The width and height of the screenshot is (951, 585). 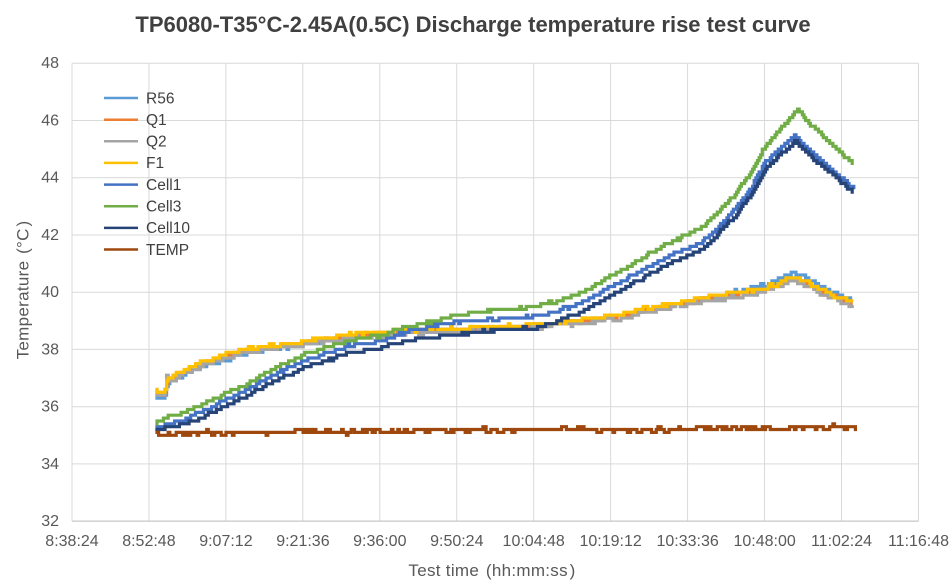 I want to click on svg-text: F1, so click(x=155, y=163).